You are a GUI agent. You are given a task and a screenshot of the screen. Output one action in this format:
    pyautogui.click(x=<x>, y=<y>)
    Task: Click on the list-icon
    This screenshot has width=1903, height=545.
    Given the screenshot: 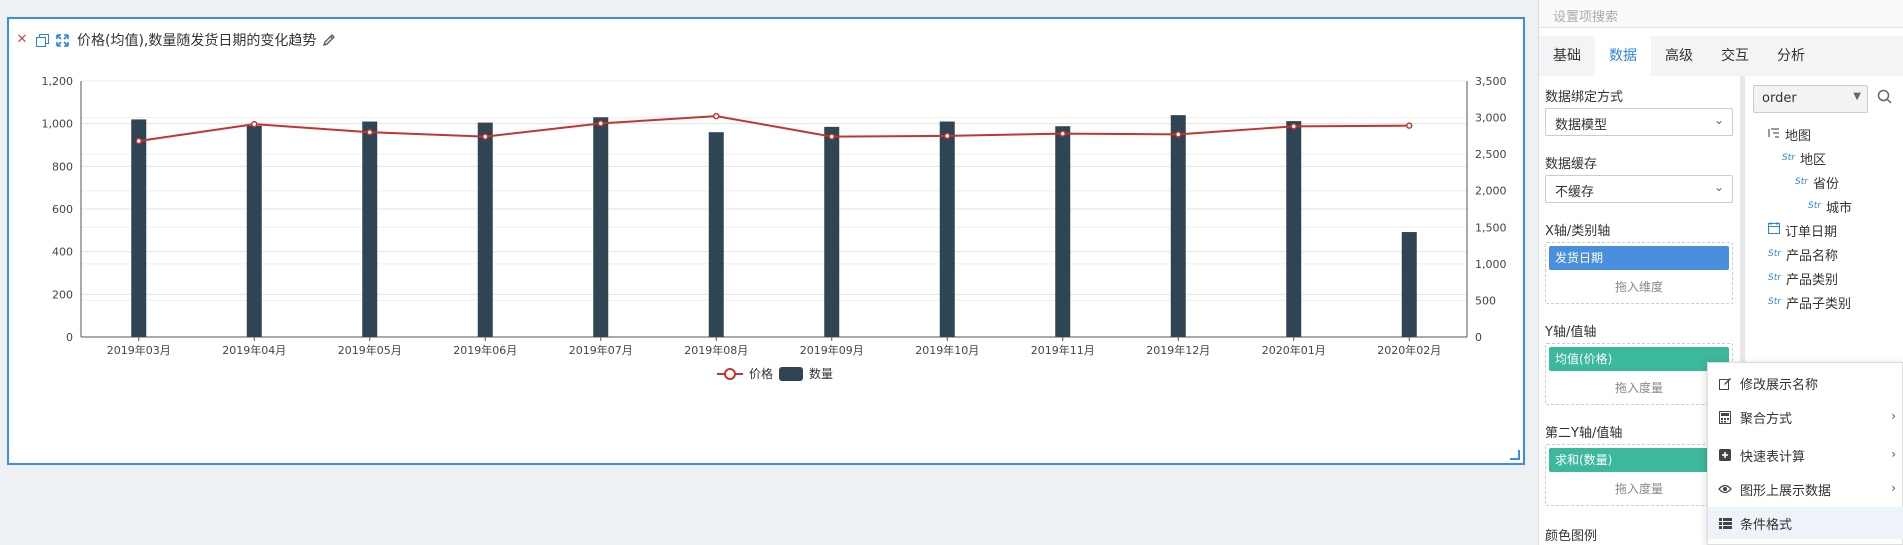 What is the action you would take?
    pyautogui.click(x=1725, y=523)
    